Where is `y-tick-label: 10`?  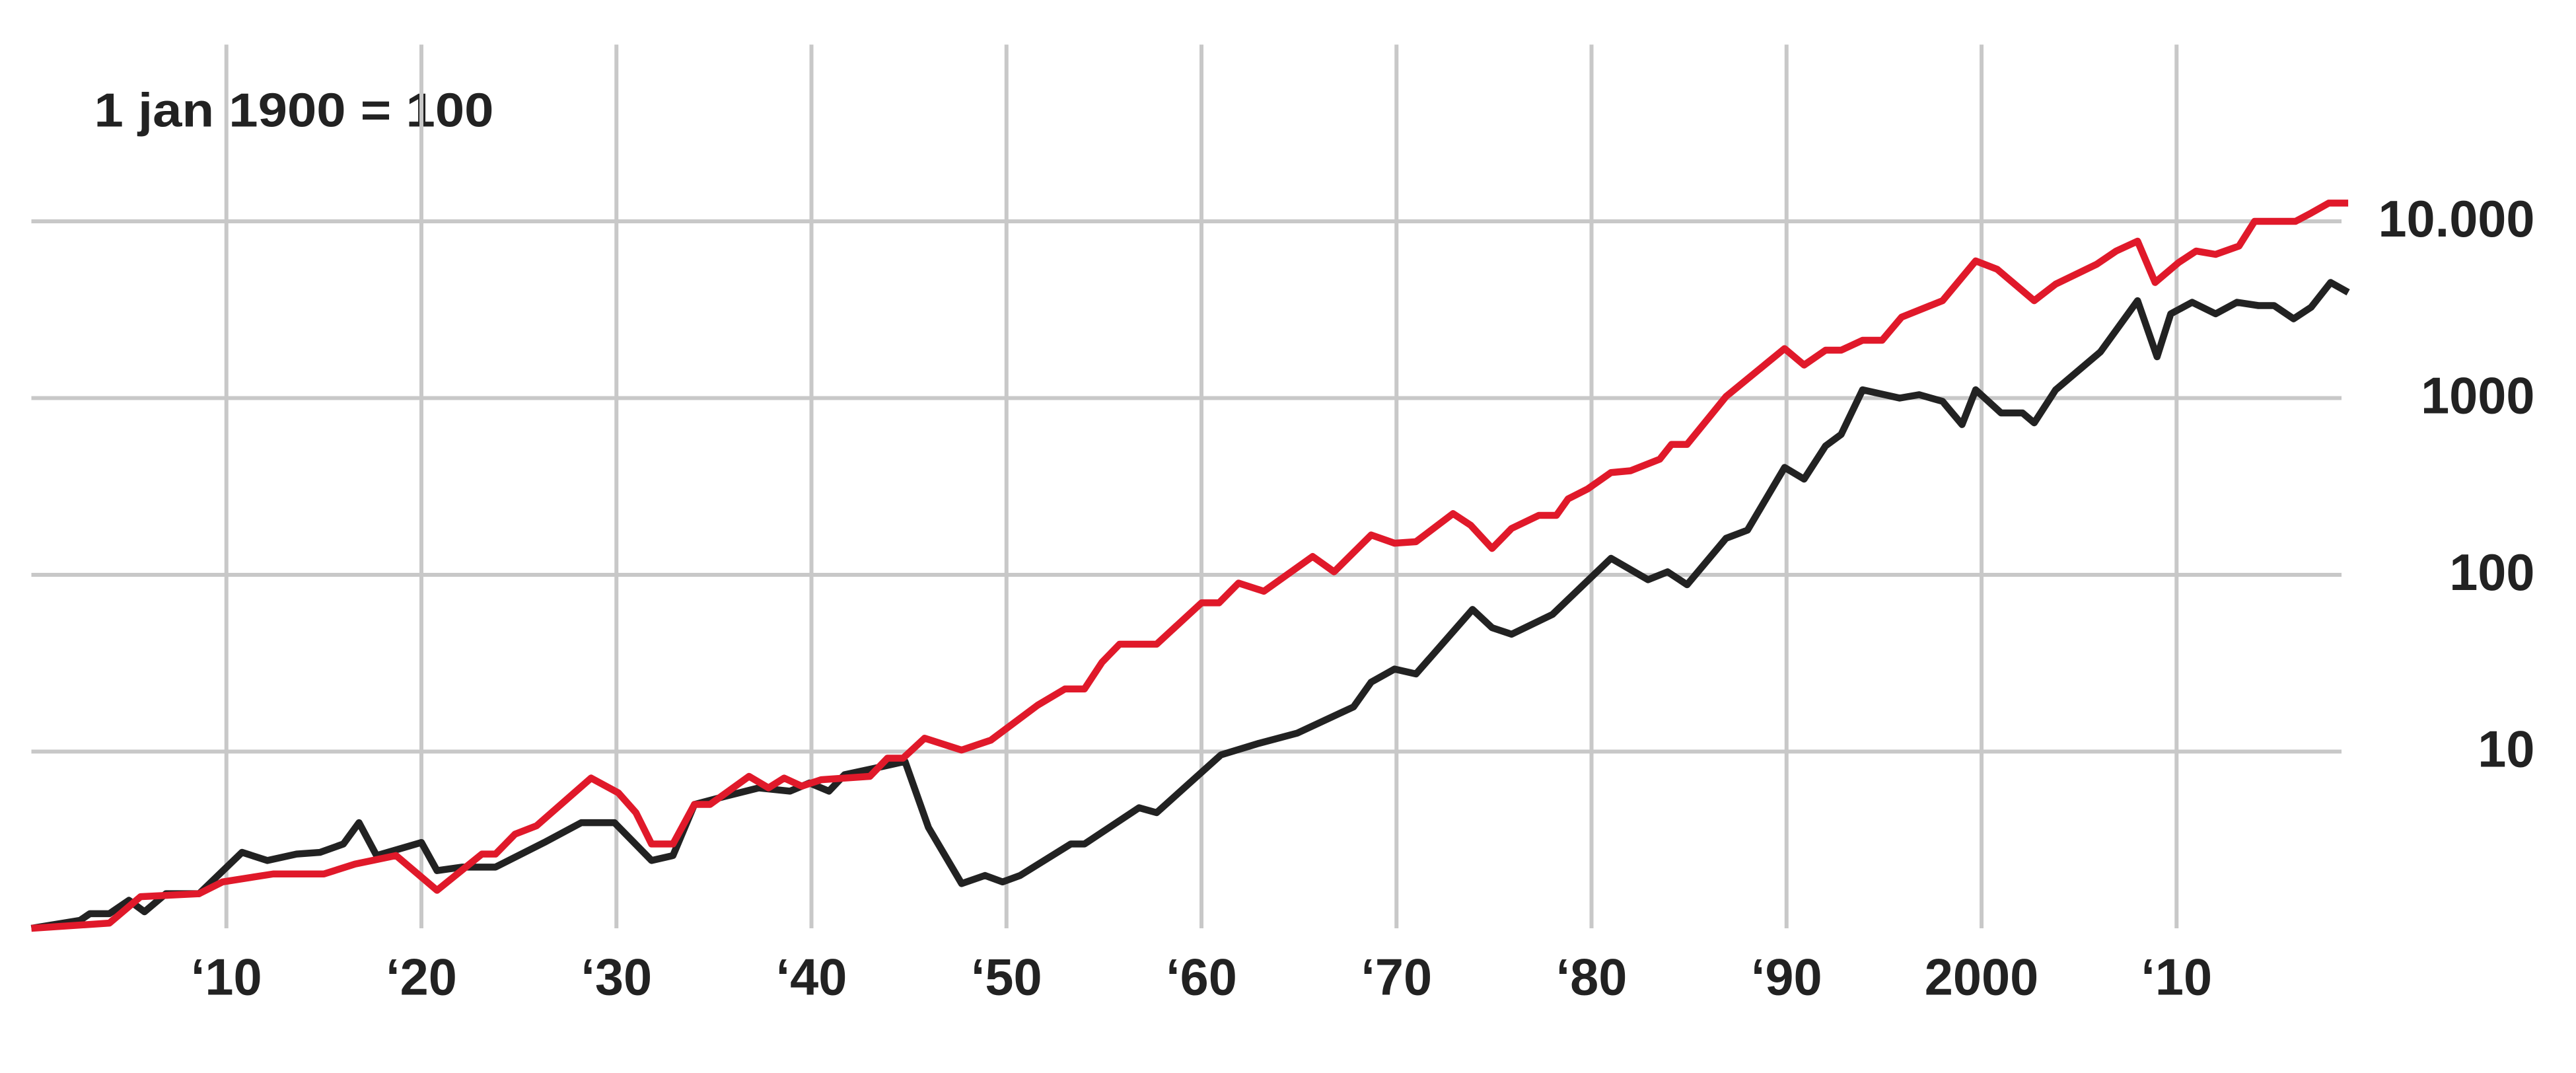 y-tick-label: 10 is located at coordinates (2506, 749).